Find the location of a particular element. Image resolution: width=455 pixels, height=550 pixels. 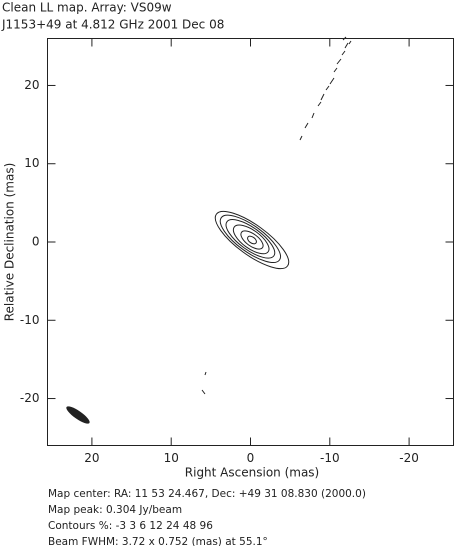

y-tick-label: -10 is located at coordinates (30, 320).